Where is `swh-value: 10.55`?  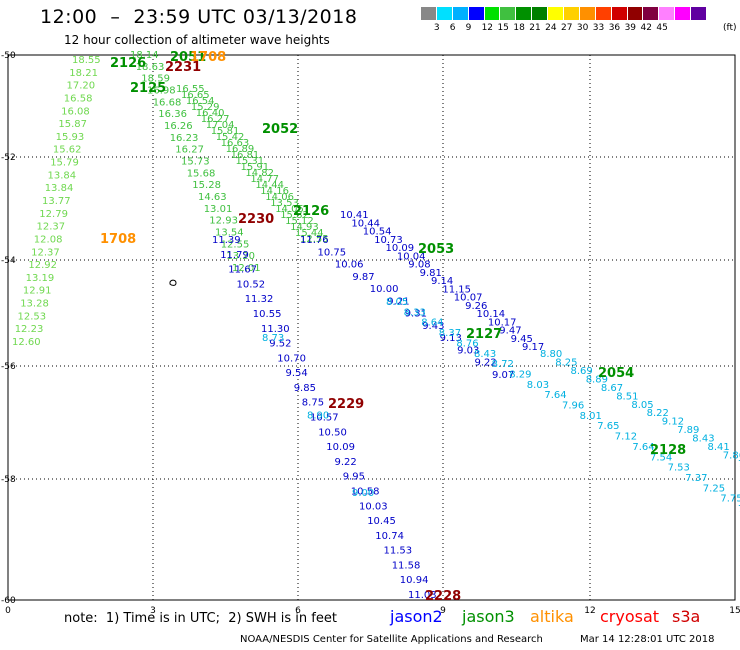 swh-value: 10.55 is located at coordinates (267, 314).